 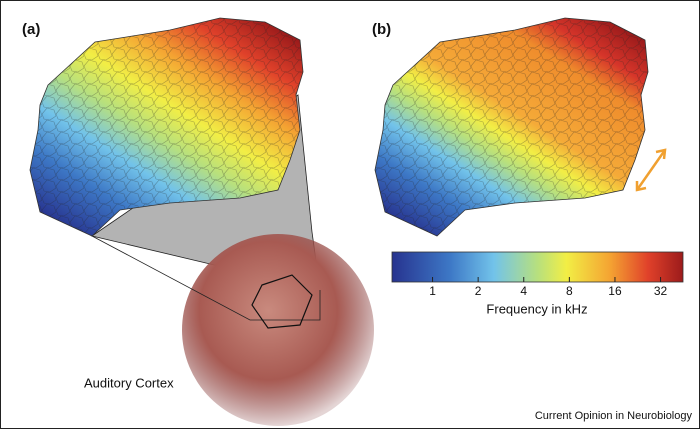 What do you see at coordinates (432, 291) in the screenshot?
I see `tick-label: 1` at bounding box center [432, 291].